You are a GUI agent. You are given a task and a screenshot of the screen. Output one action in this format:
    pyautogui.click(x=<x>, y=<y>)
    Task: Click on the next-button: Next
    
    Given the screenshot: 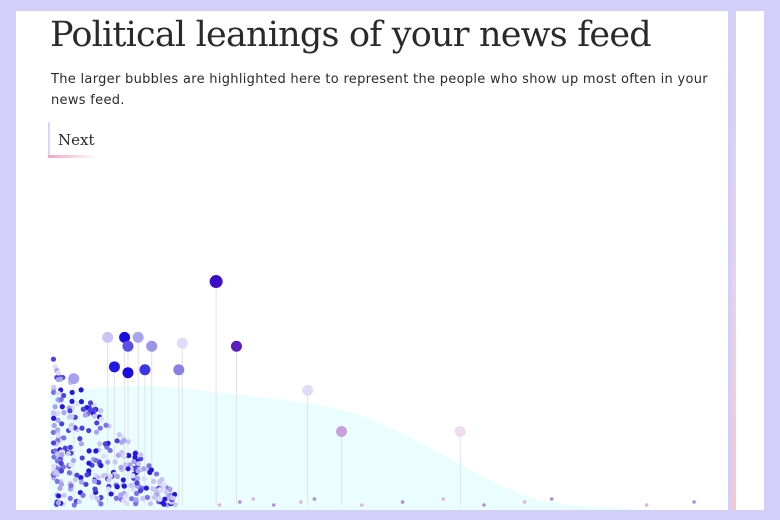 What is the action you would take?
    pyautogui.click(x=73, y=140)
    